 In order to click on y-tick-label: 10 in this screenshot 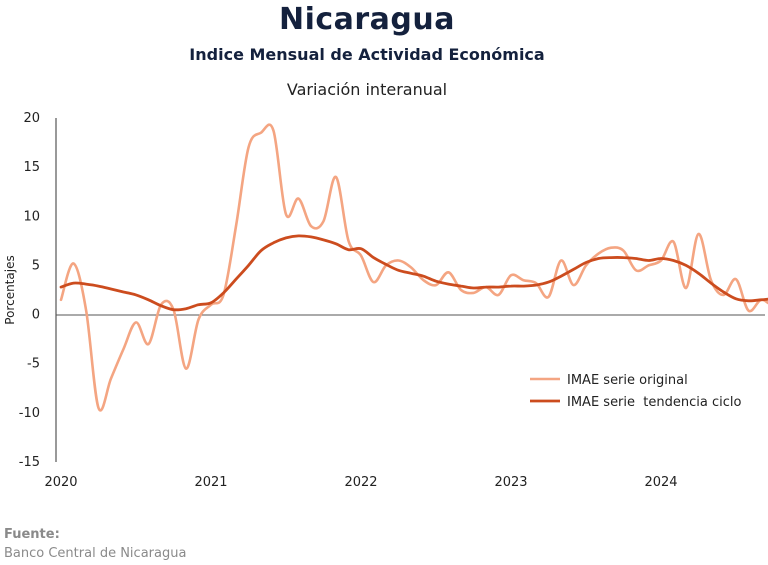, I will do `click(31, 216)`.